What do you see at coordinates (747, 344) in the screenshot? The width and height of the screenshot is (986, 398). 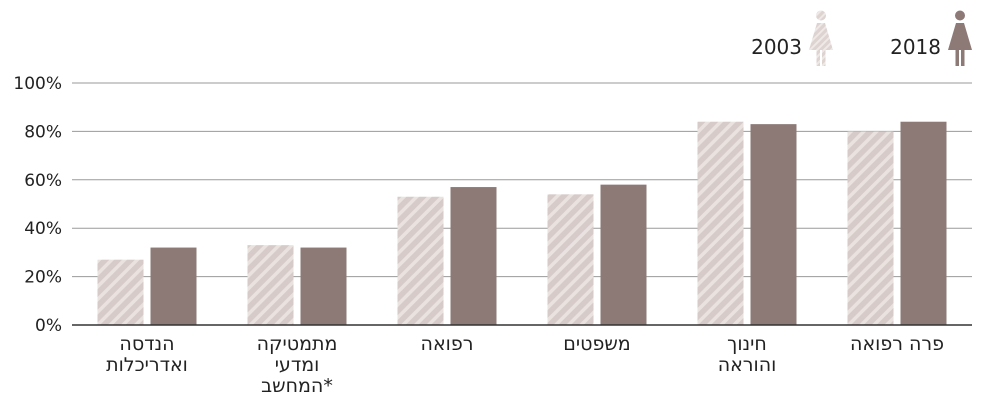 I see `category-label-line: חינוך` at bounding box center [747, 344].